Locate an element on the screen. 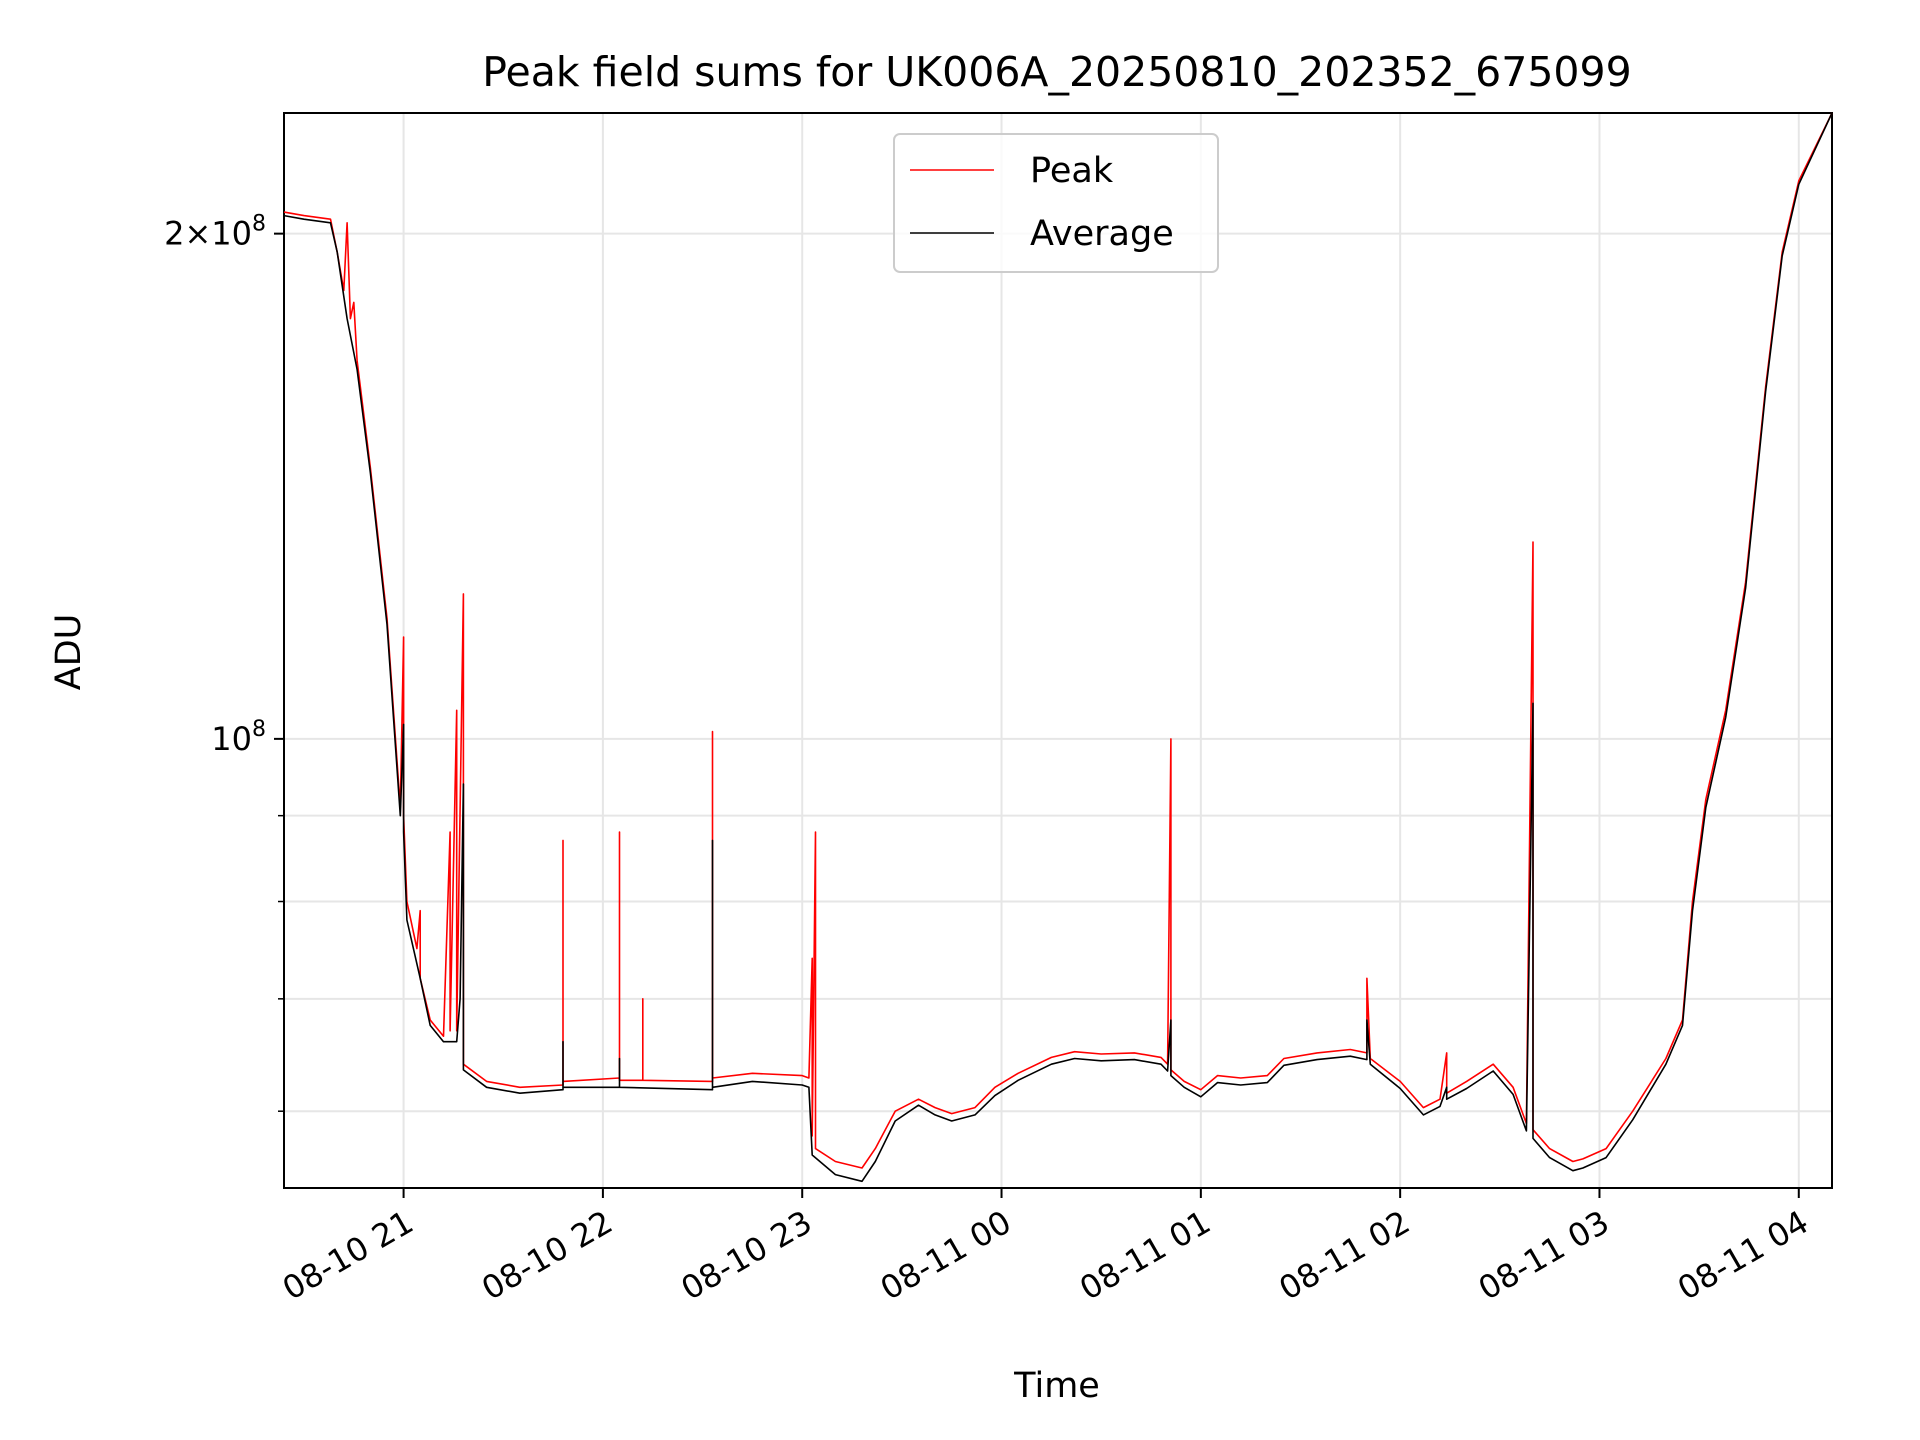  x-axis-label: Time is located at coordinates (1056, 1386).